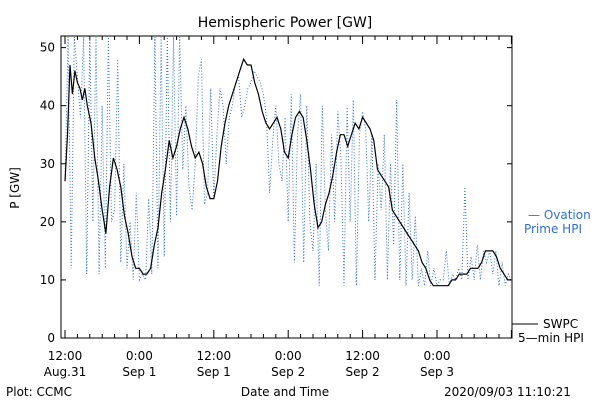 This screenshot has height=400, width=600. I want to click on y-tick-label: 30, so click(47, 164).